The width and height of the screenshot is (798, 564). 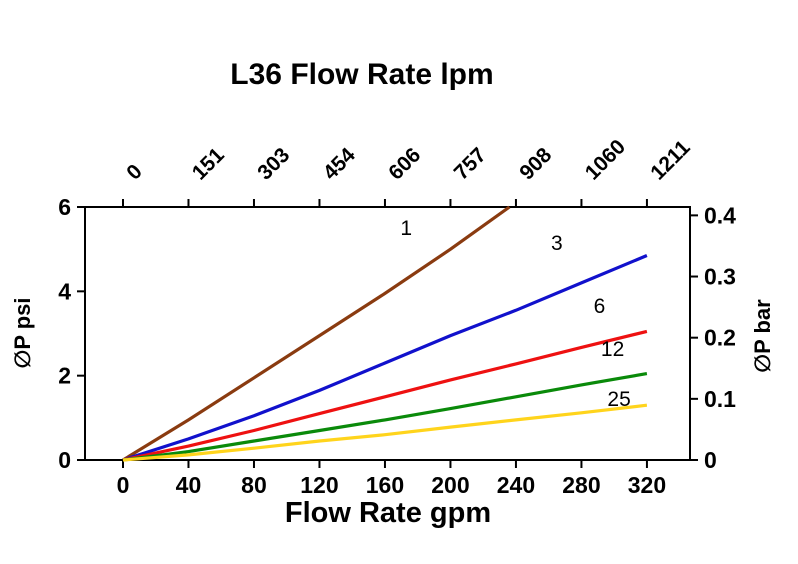 I want to click on x-bottom-tick-label: 280, so click(x=581, y=485).